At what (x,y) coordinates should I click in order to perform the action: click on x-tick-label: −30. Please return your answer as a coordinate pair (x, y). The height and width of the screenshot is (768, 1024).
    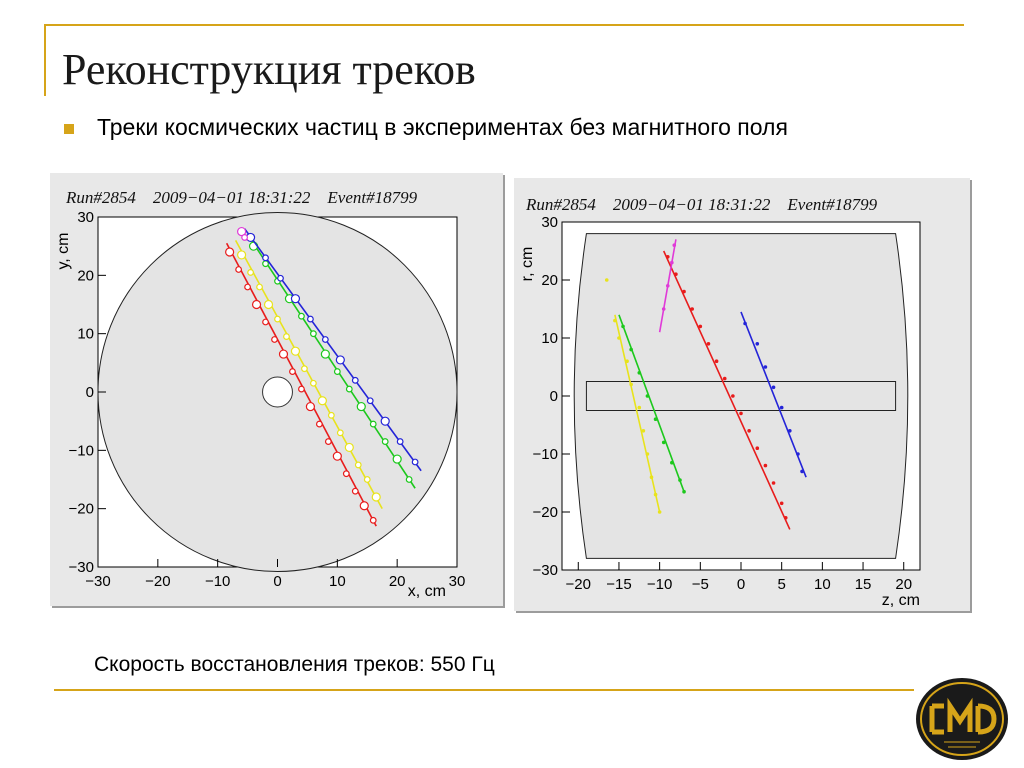
    Looking at the image, I should click on (97, 581).